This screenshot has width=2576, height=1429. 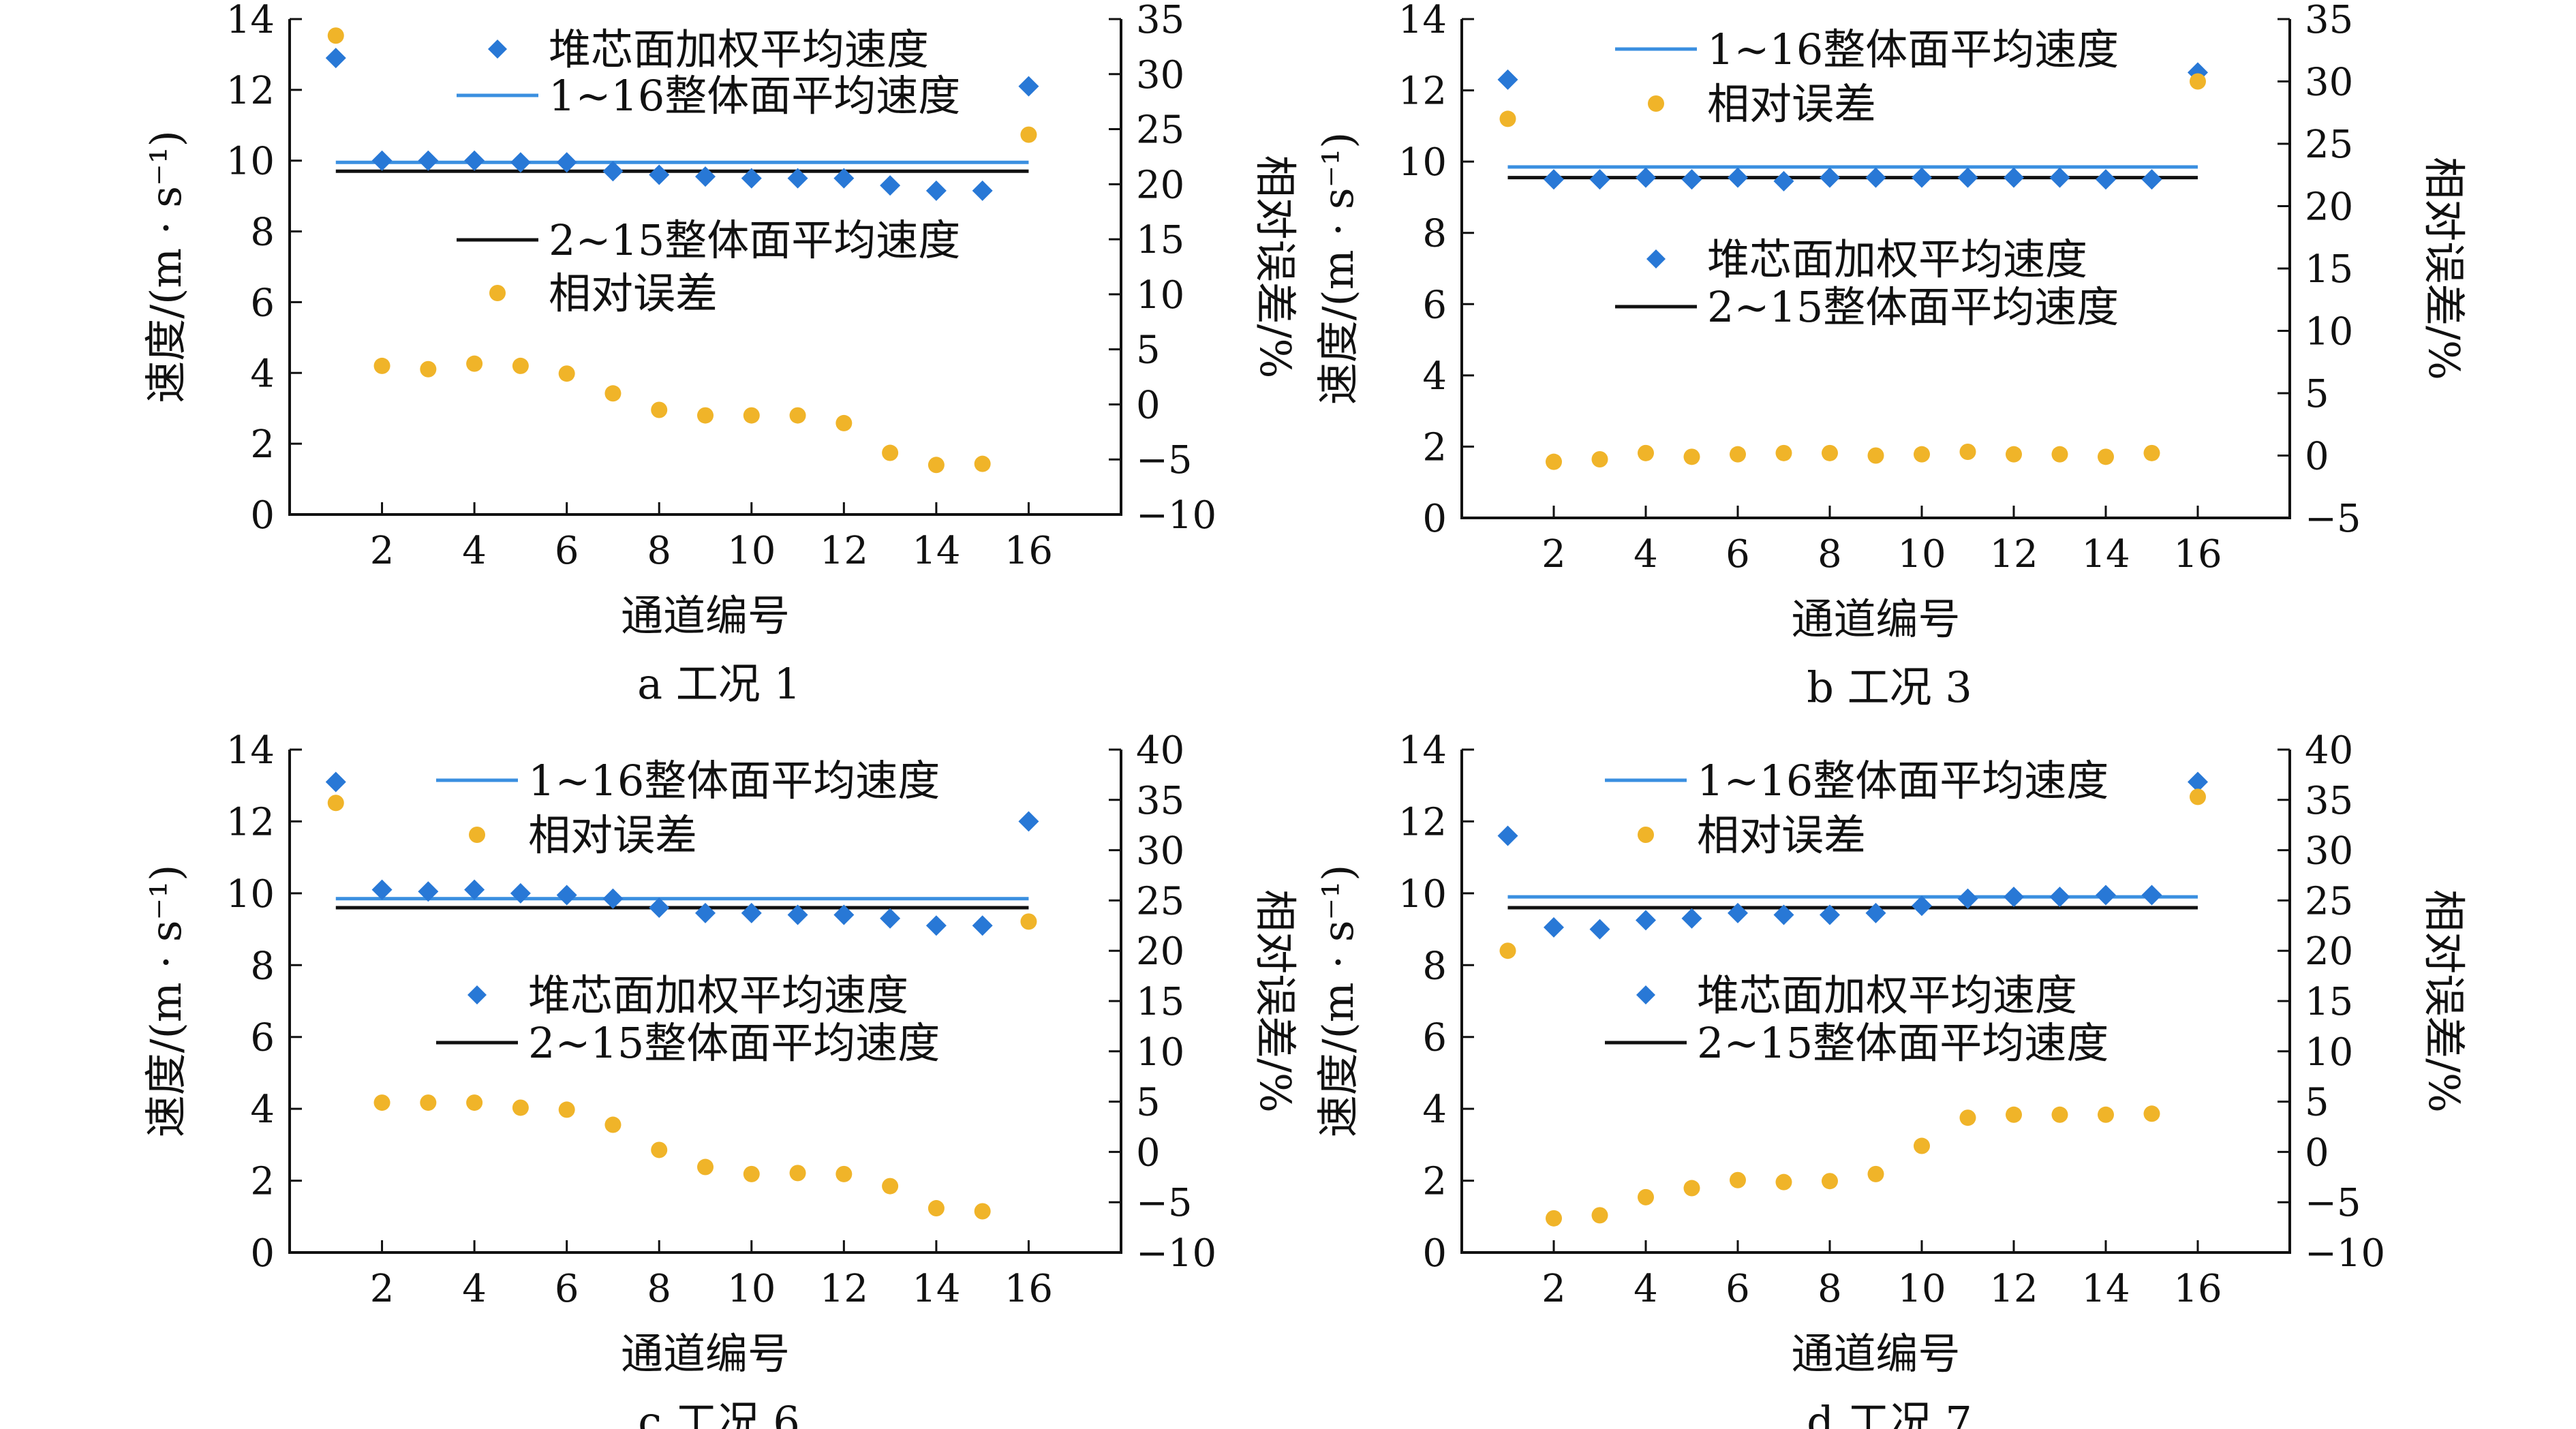 I want to click on y-tick-label: 12, so click(x=250, y=91).